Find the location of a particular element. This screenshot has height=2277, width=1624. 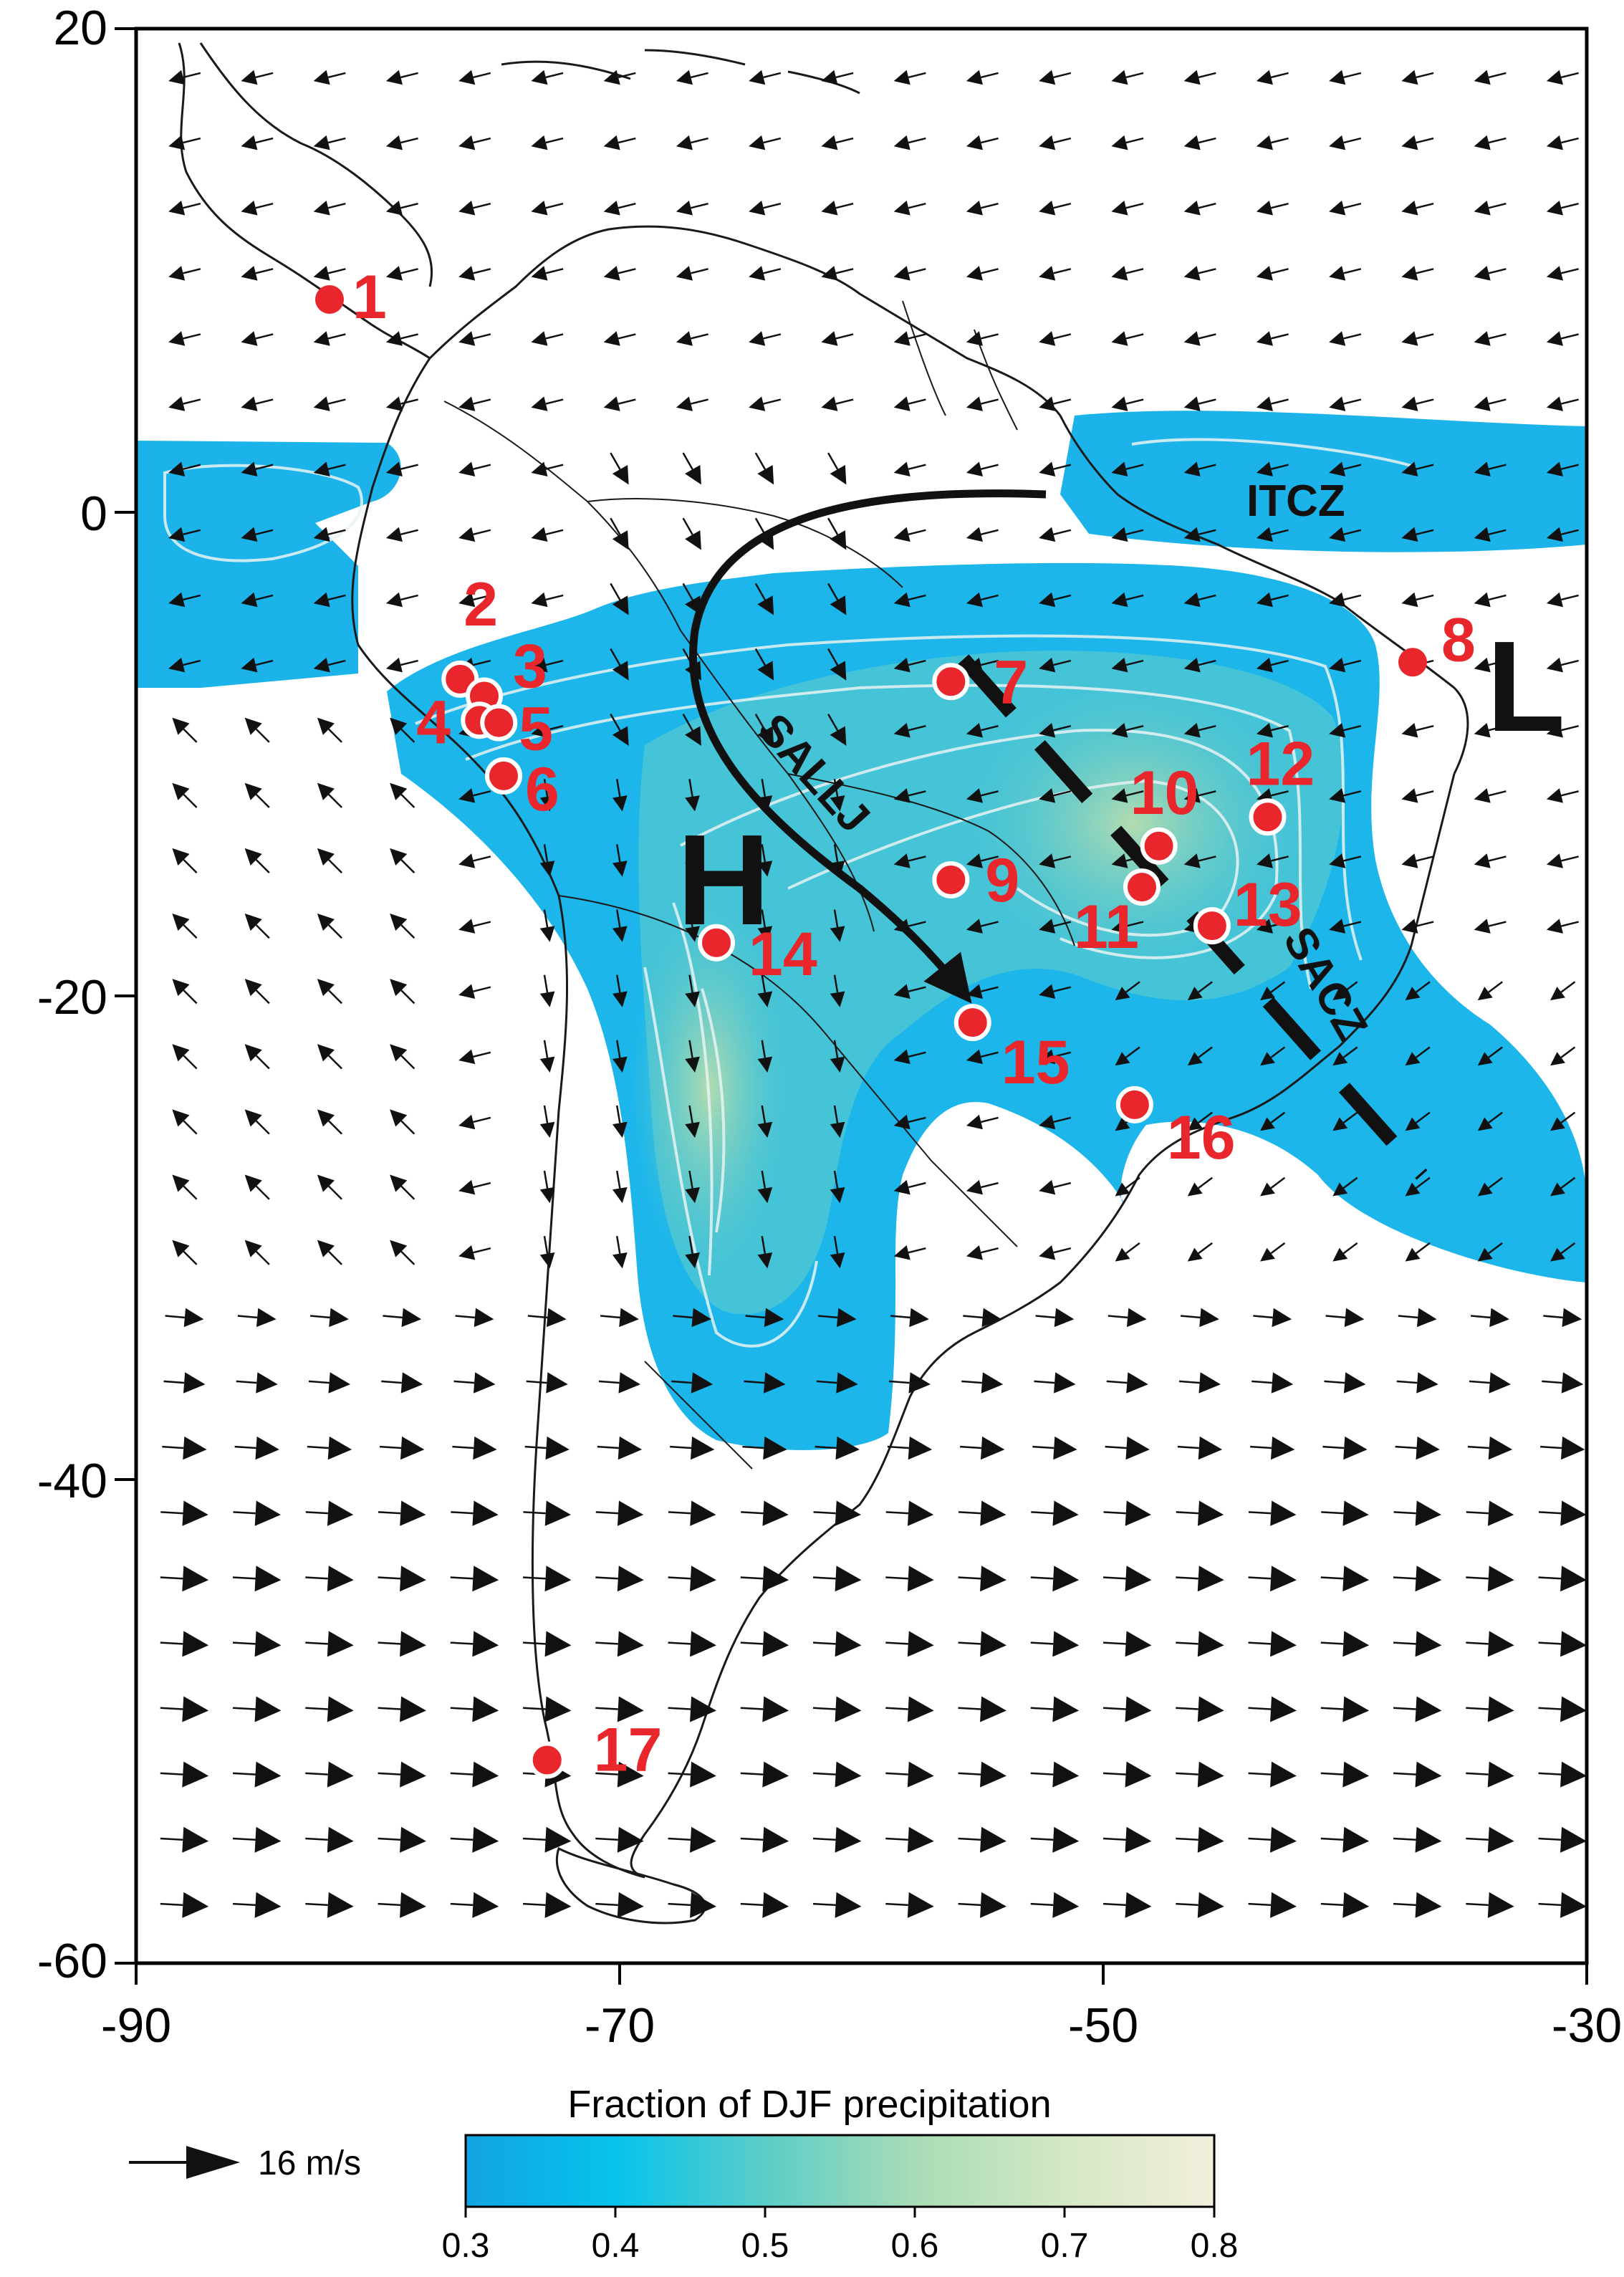

tierra-del-fuego is located at coordinates (630, 1885).